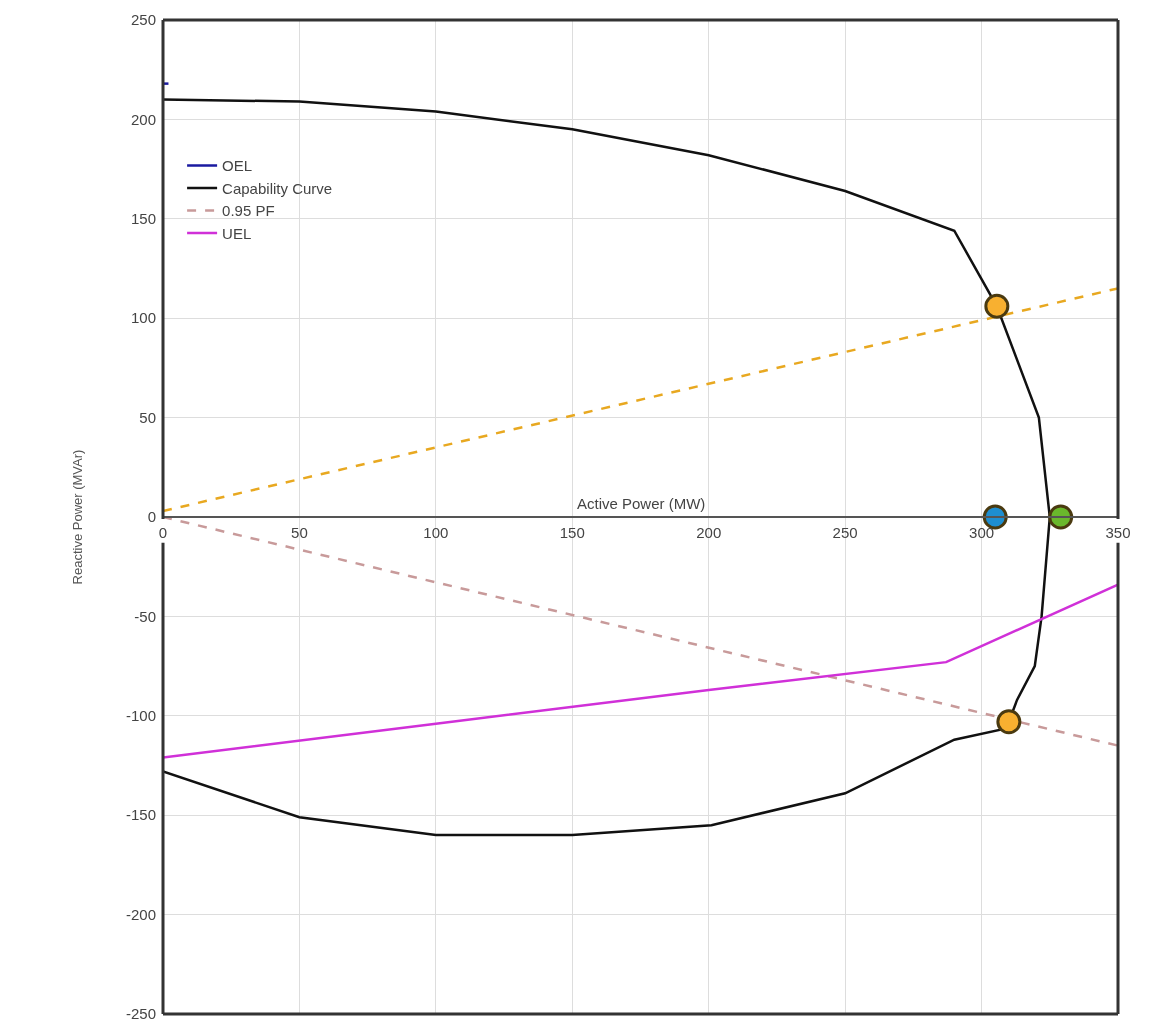  I want to click on y-tick-label: -50, so click(145, 616).